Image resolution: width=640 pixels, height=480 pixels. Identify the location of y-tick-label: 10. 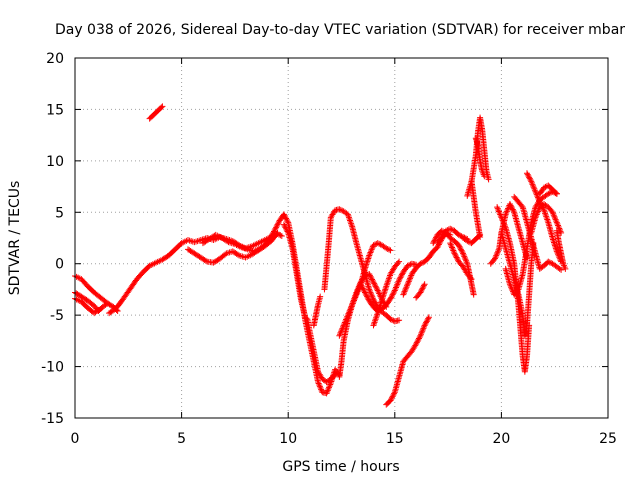
(55, 162).